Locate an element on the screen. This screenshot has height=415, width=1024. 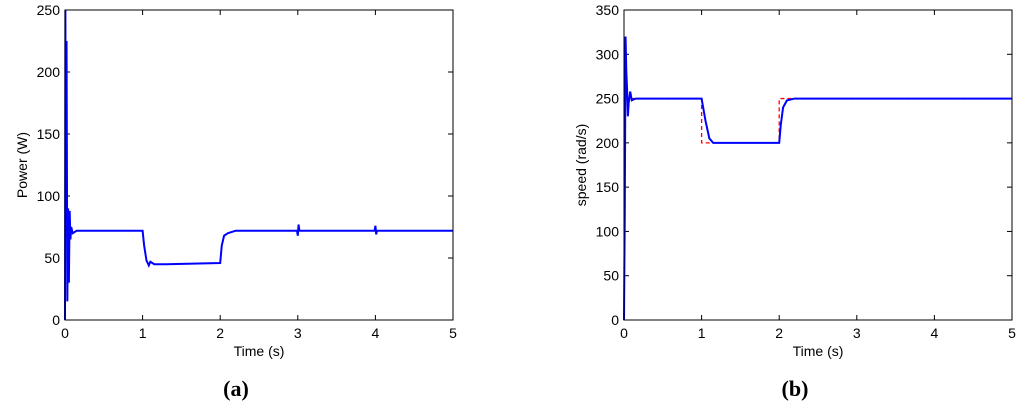
y-axis-label: Power (W) is located at coordinates (22, 165).